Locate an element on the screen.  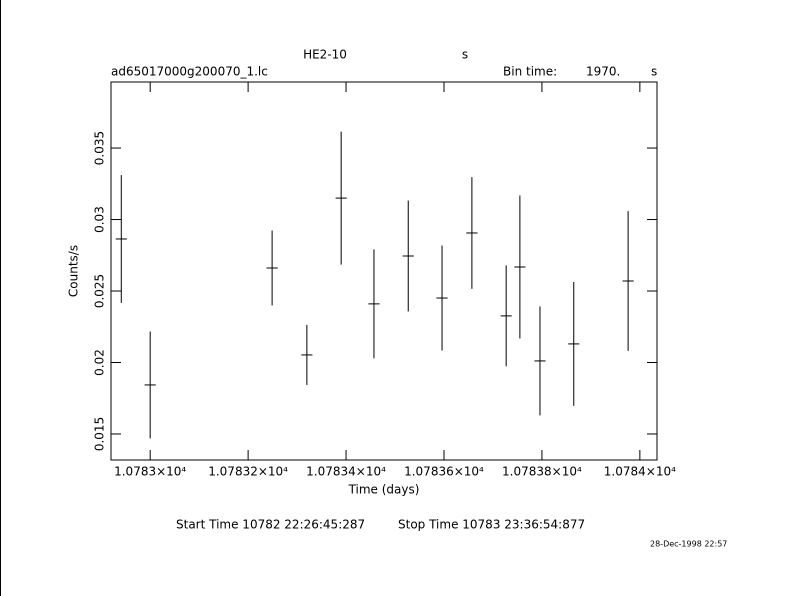
x-tick-label: 1.0783×10⁴ is located at coordinates (150, 472).